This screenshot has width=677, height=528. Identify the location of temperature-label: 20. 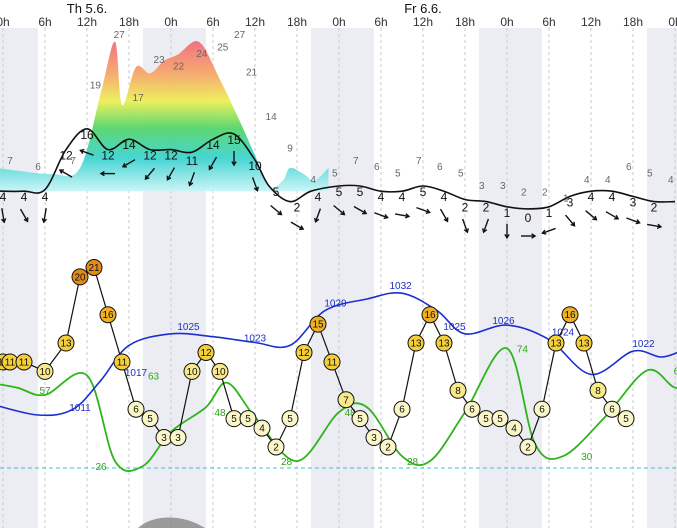
(80, 277).